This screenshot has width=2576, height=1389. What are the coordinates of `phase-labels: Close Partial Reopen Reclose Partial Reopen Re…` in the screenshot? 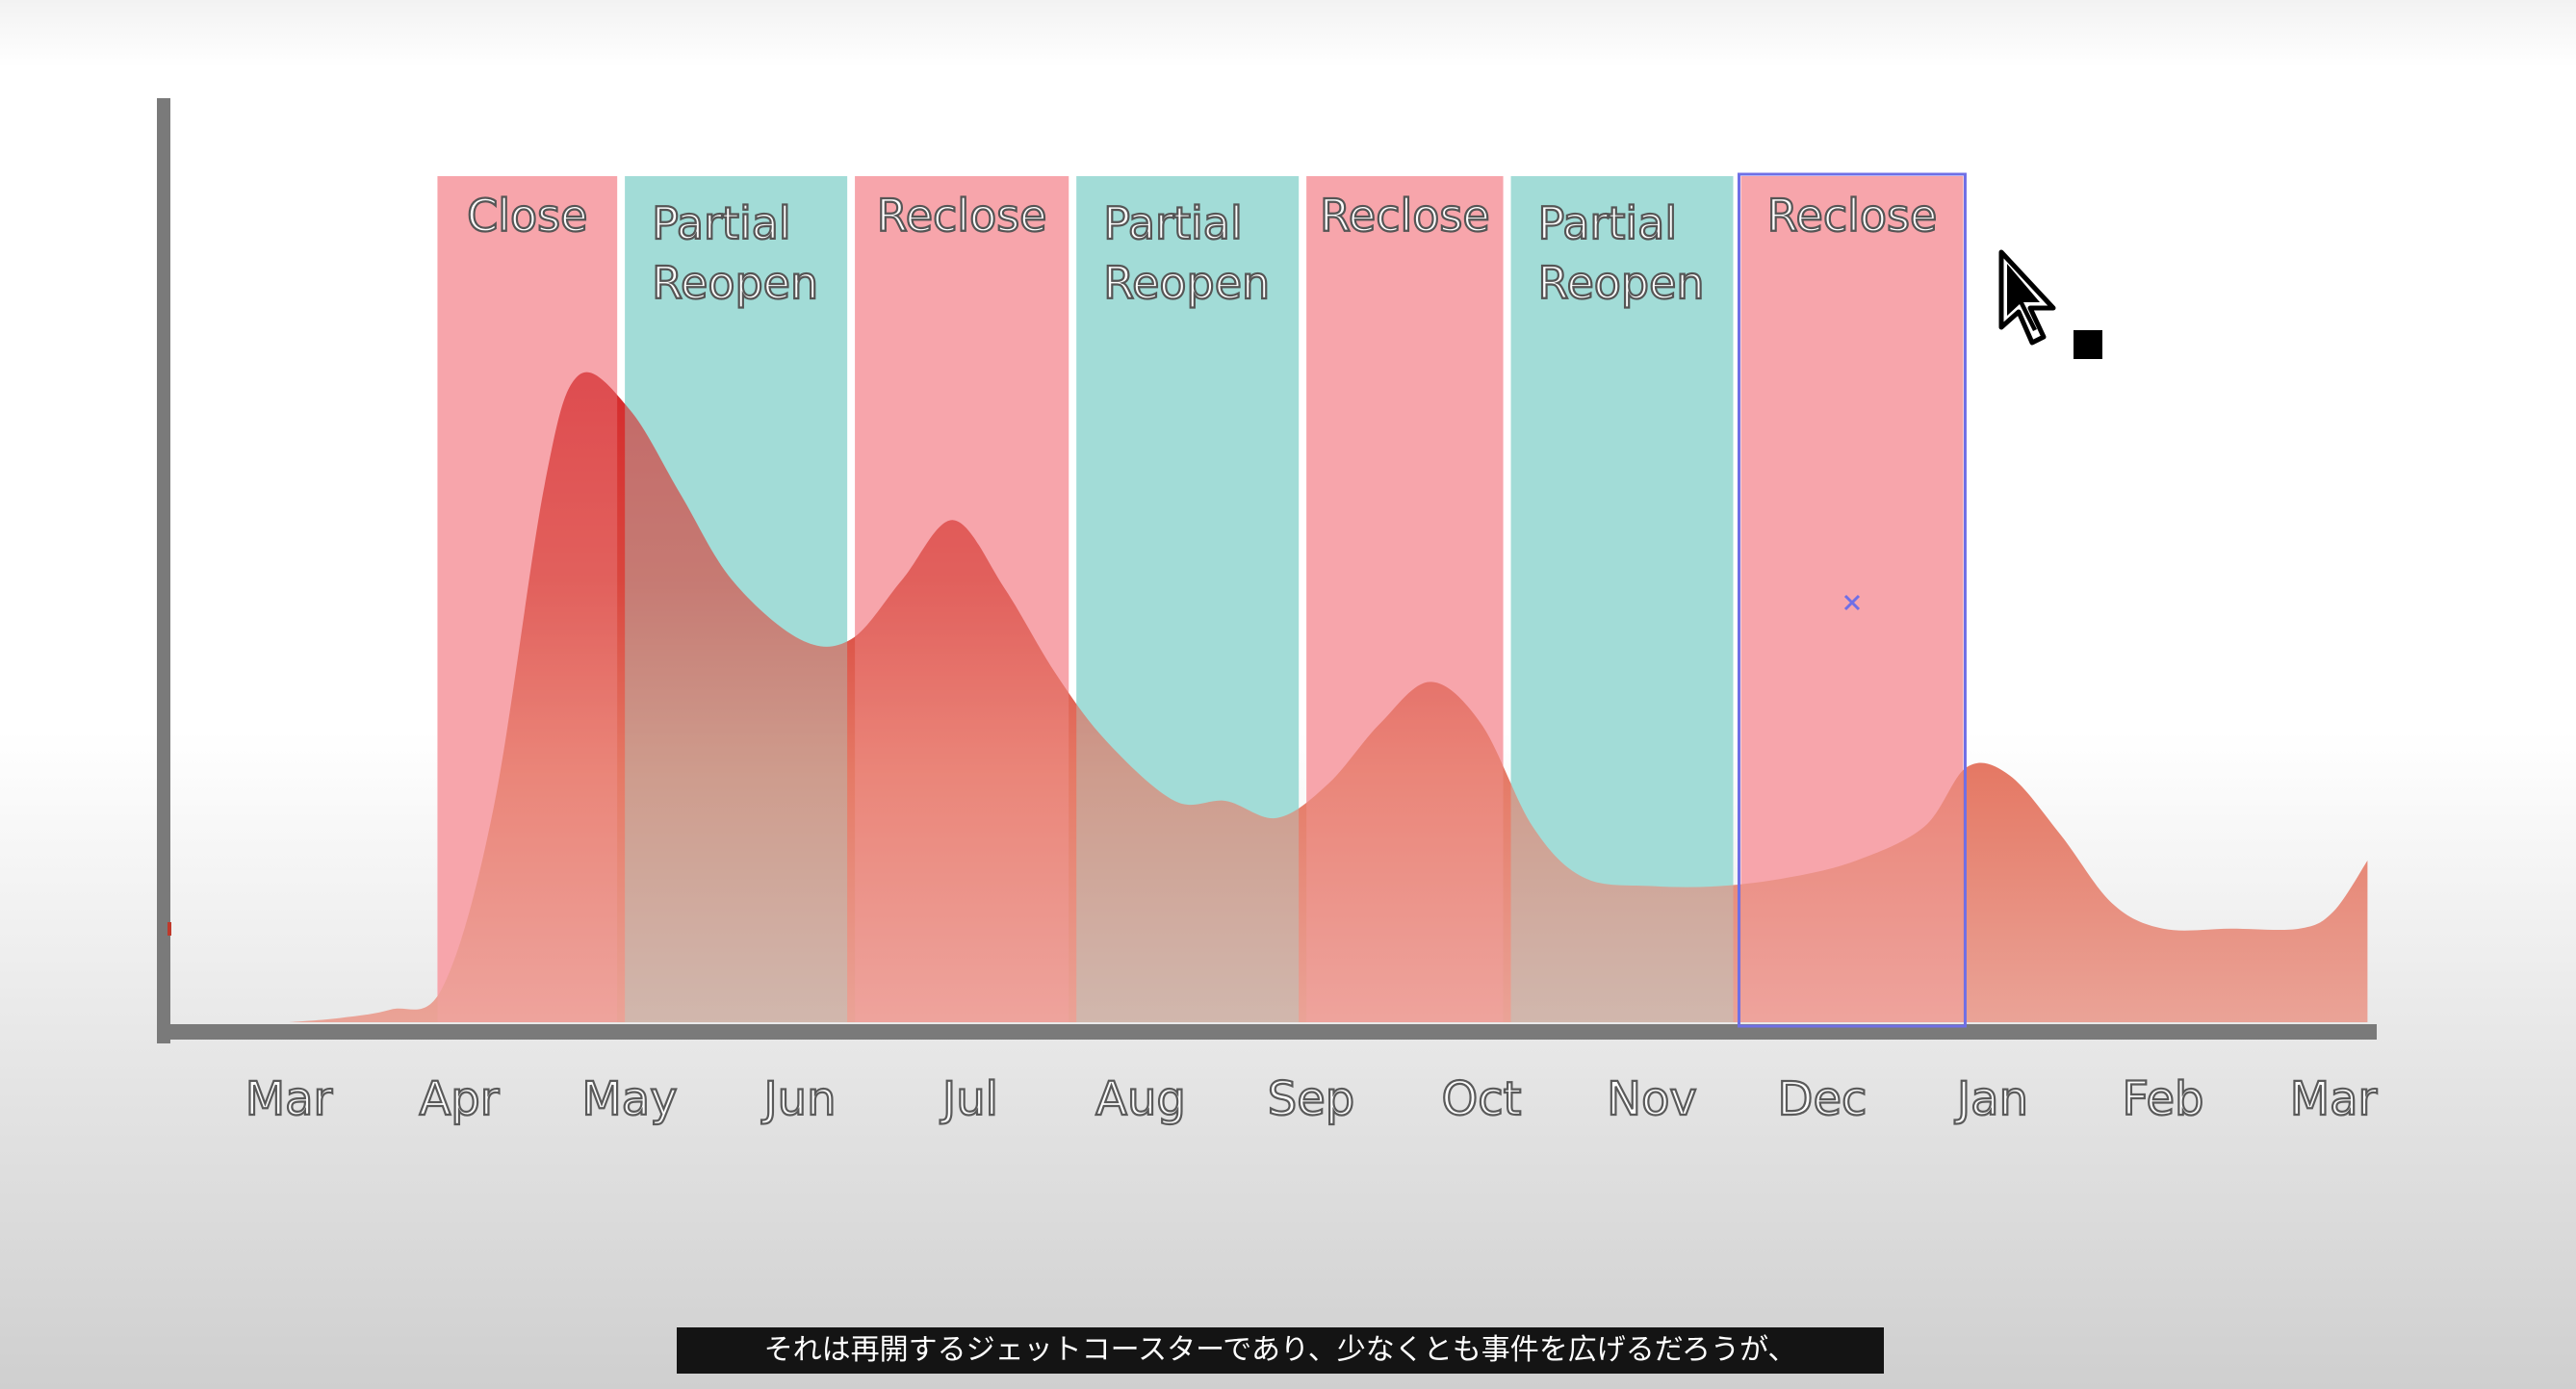 It's located at (1202, 249).